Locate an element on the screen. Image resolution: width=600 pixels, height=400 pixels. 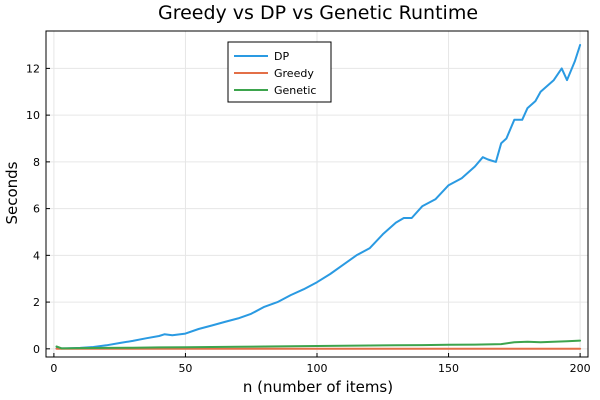
y-tick-label: 0 is located at coordinates (36, 349).